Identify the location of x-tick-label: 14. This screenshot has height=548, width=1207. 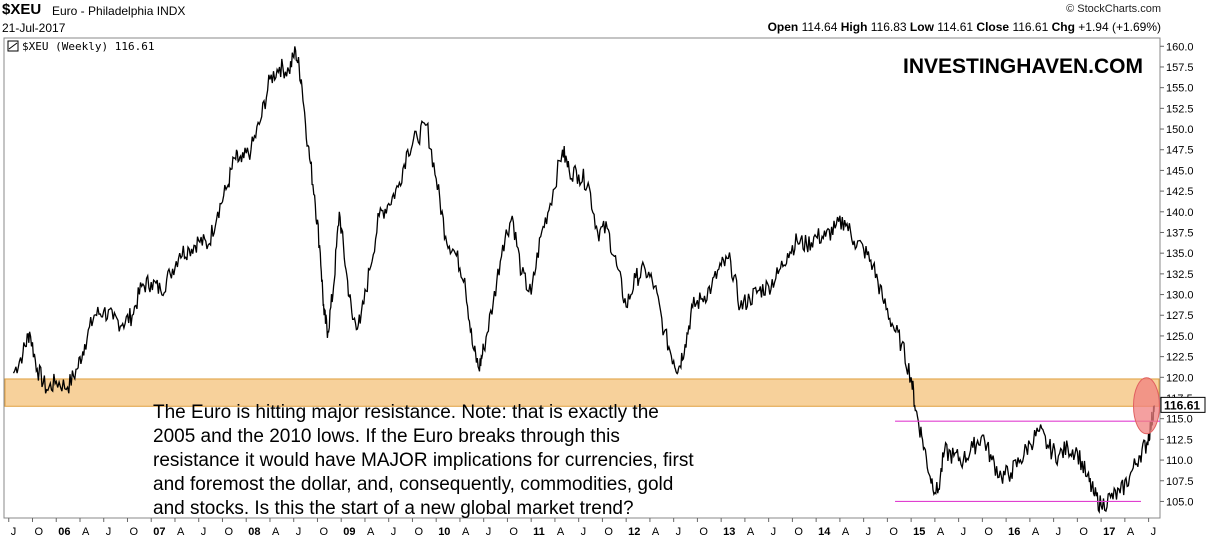
(824, 532).